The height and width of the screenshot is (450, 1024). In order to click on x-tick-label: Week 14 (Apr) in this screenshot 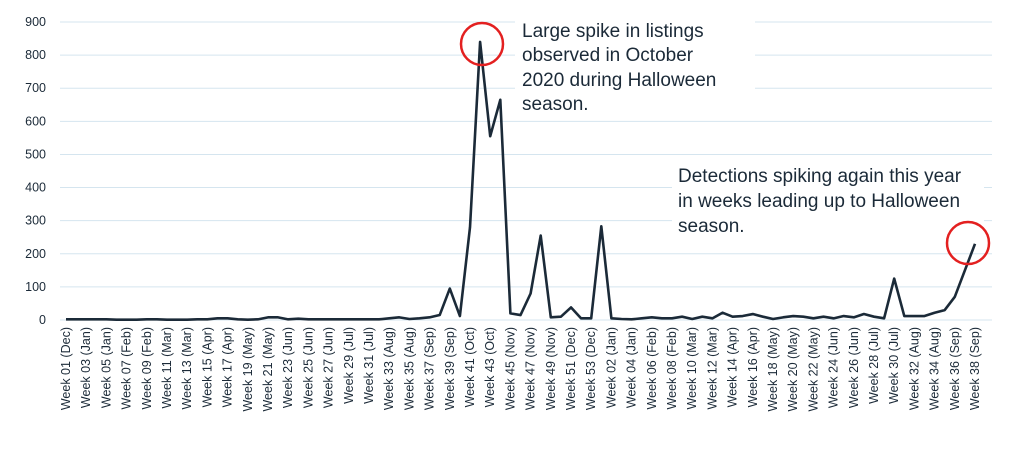, I will do `click(733, 367)`.